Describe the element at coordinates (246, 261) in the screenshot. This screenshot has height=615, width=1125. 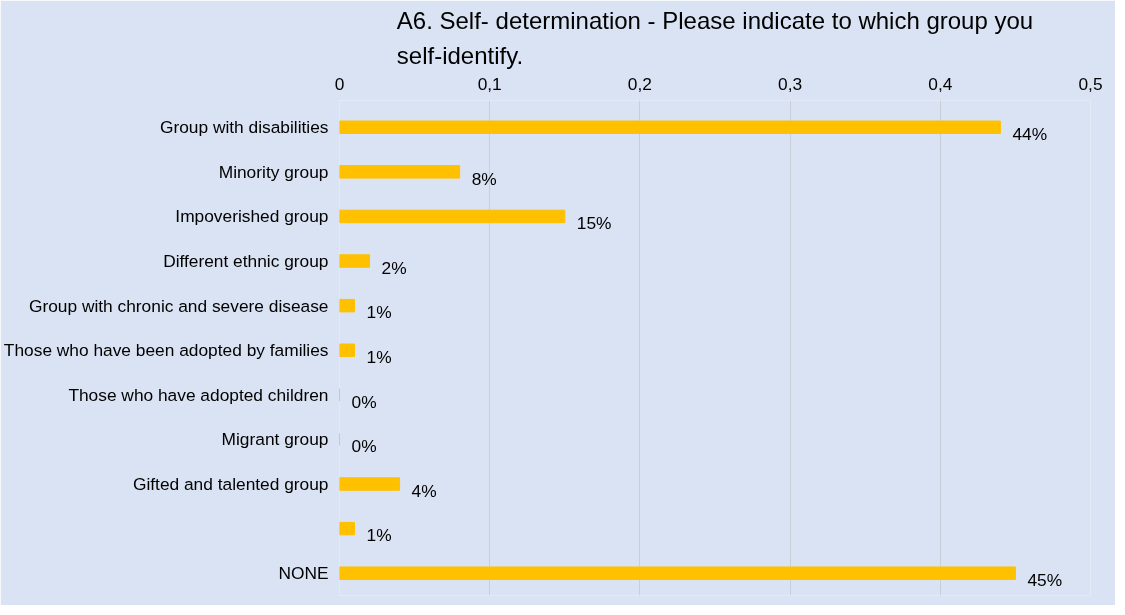
I see `y-tick-label: Different ethnic group` at that location.